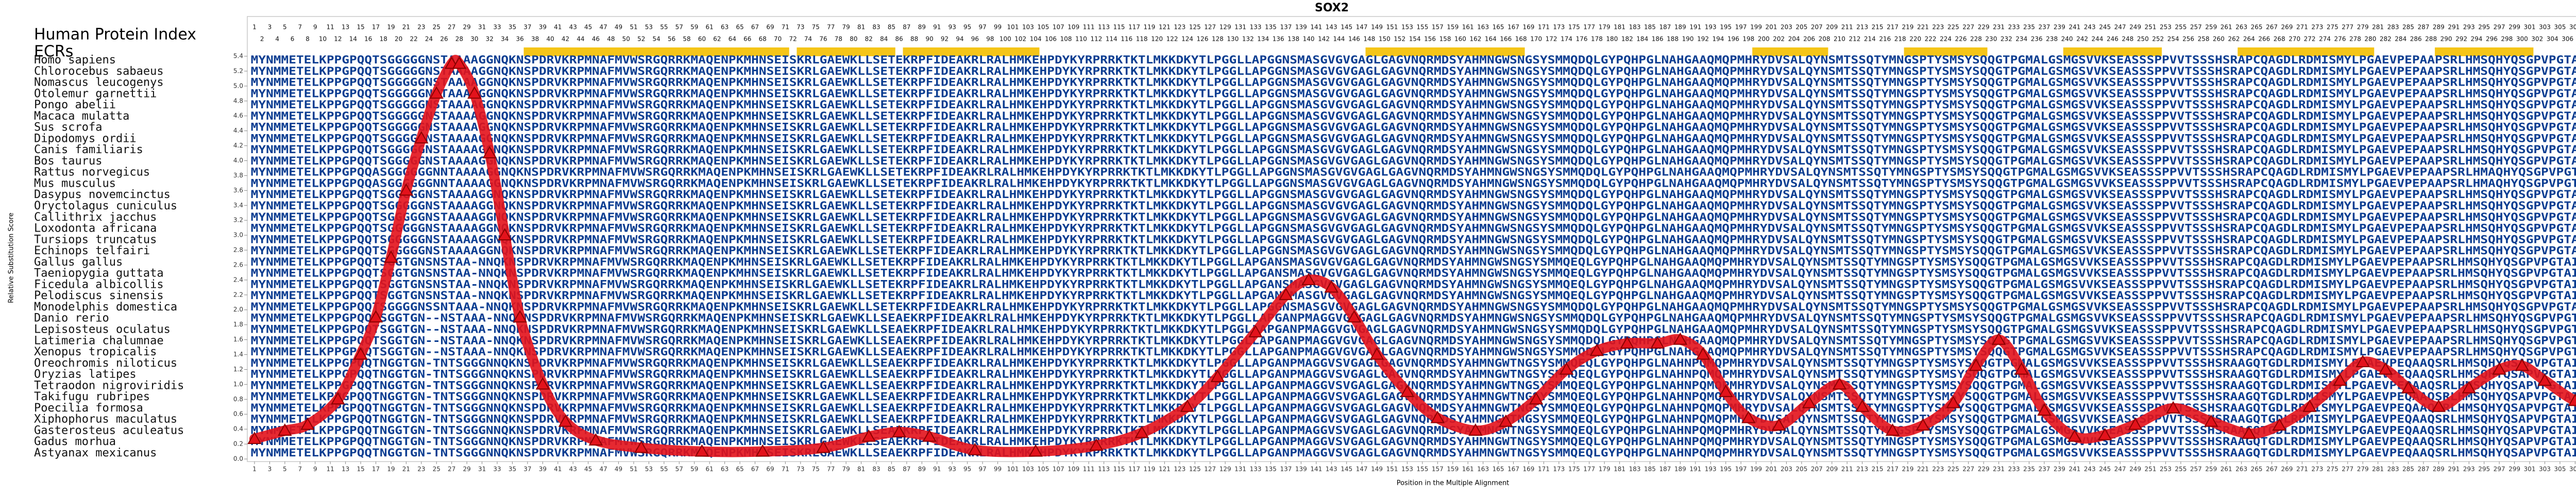 Image resolution: width=2576 pixels, height=492 pixels. What do you see at coordinates (1150, 27) in the screenshot?
I see `index-number: 119` at bounding box center [1150, 27].